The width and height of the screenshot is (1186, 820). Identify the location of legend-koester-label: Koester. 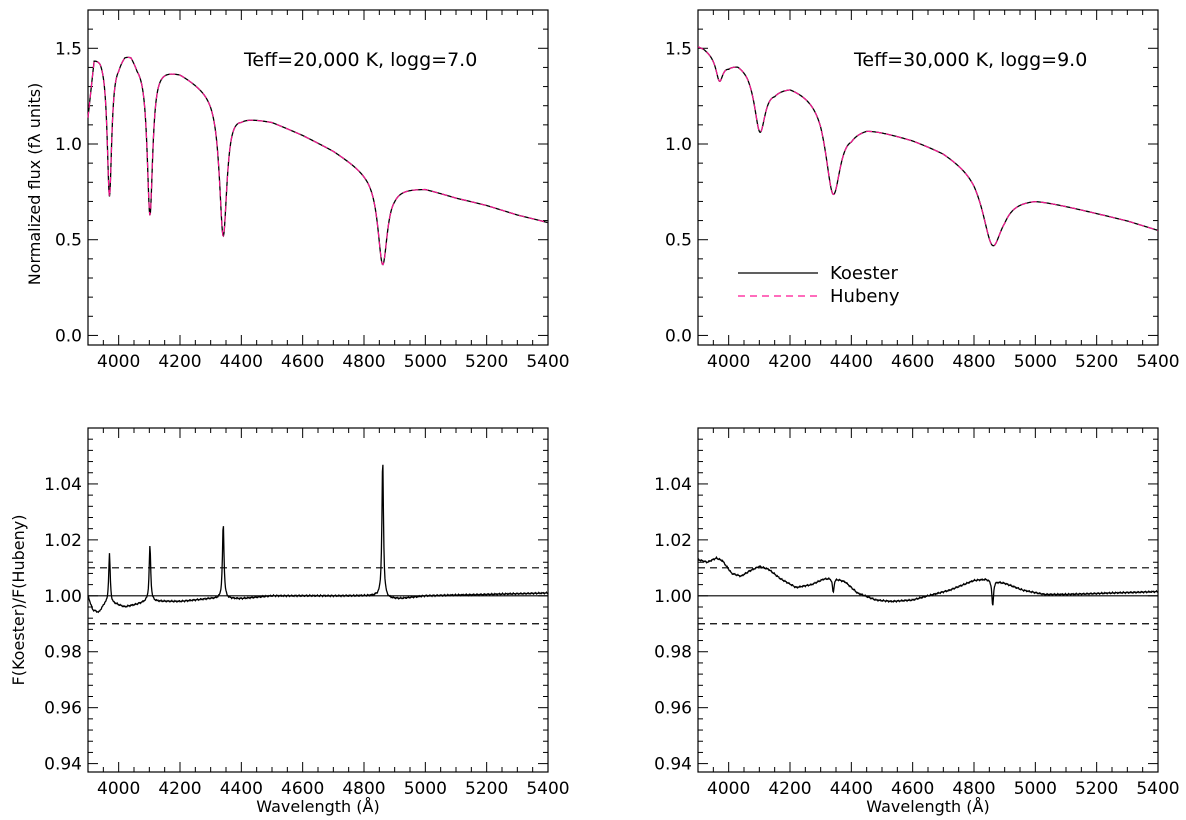
(864, 273).